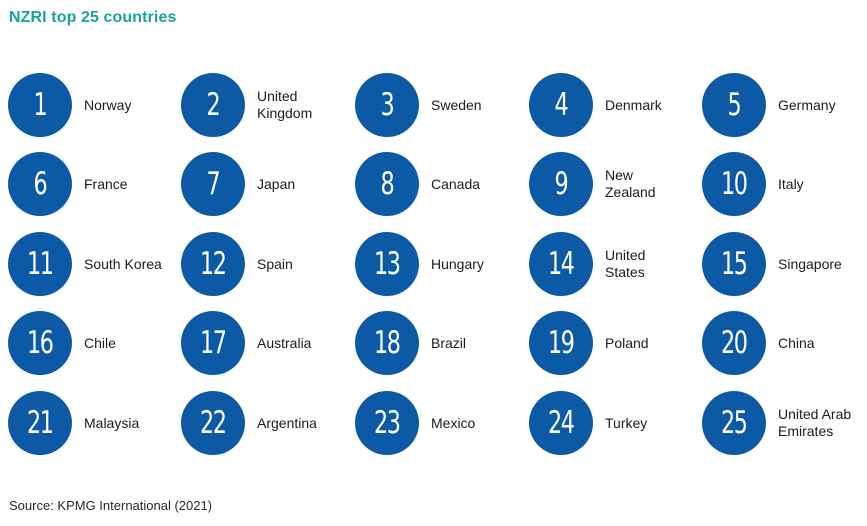 This screenshot has width=867, height=526. I want to click on rank-badge: 13, so click(387, 264).